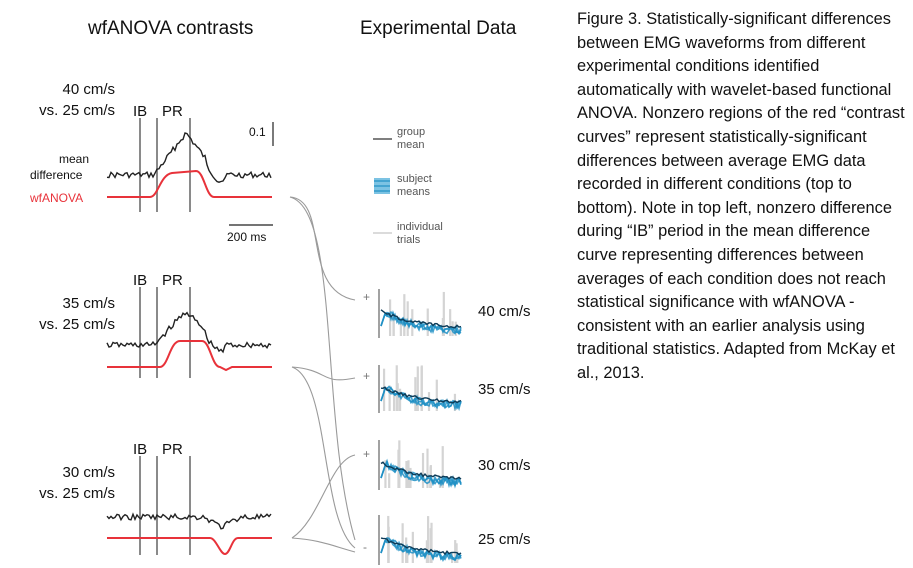 The image size is (913, 568). What do you see at coordinates (504, 465) in the screenshot?
I see `condition-label: 30 cm/s` at bounding box center [504, 465].